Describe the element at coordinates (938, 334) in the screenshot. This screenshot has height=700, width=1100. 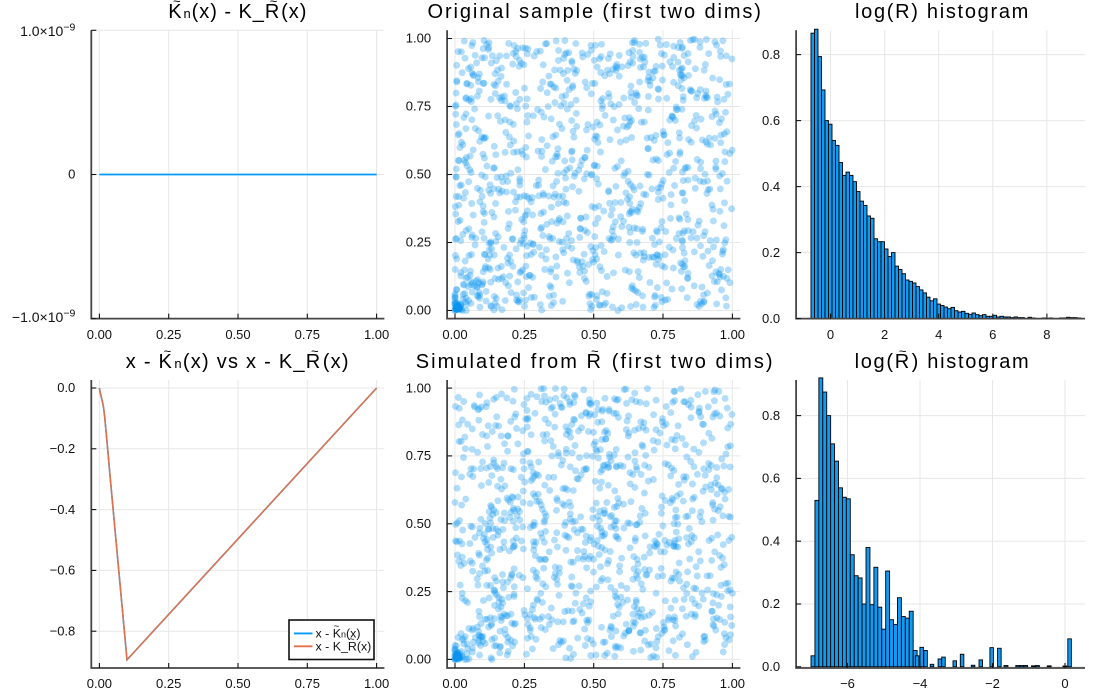
I see `svg-text: 4` at that location.